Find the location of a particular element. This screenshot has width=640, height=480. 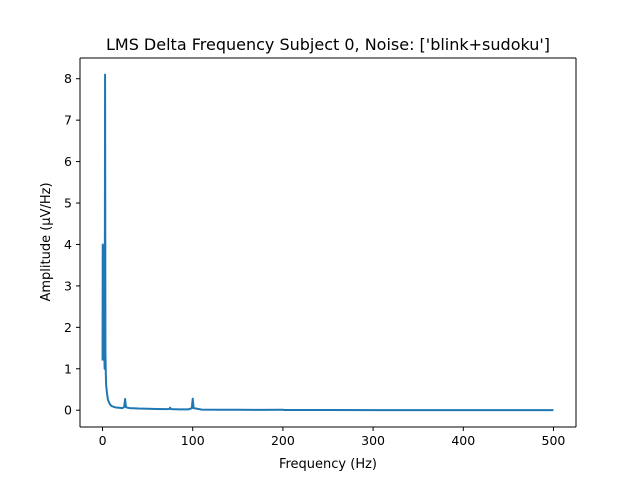

y-tick-label: 2 is located at coordinates (68, 327).